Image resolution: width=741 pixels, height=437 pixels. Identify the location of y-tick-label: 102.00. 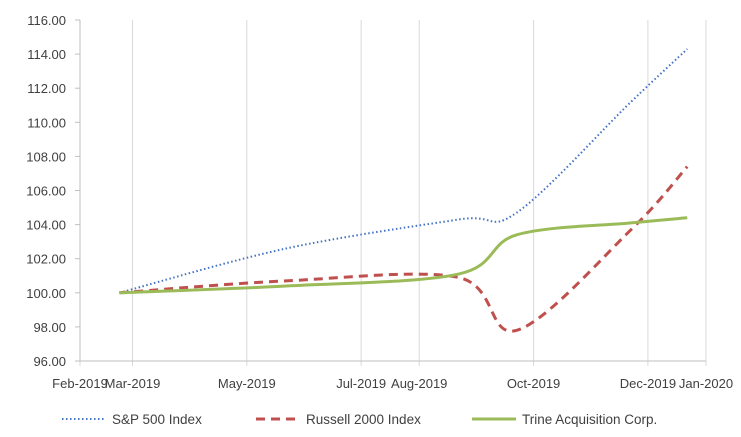
(46, 259).